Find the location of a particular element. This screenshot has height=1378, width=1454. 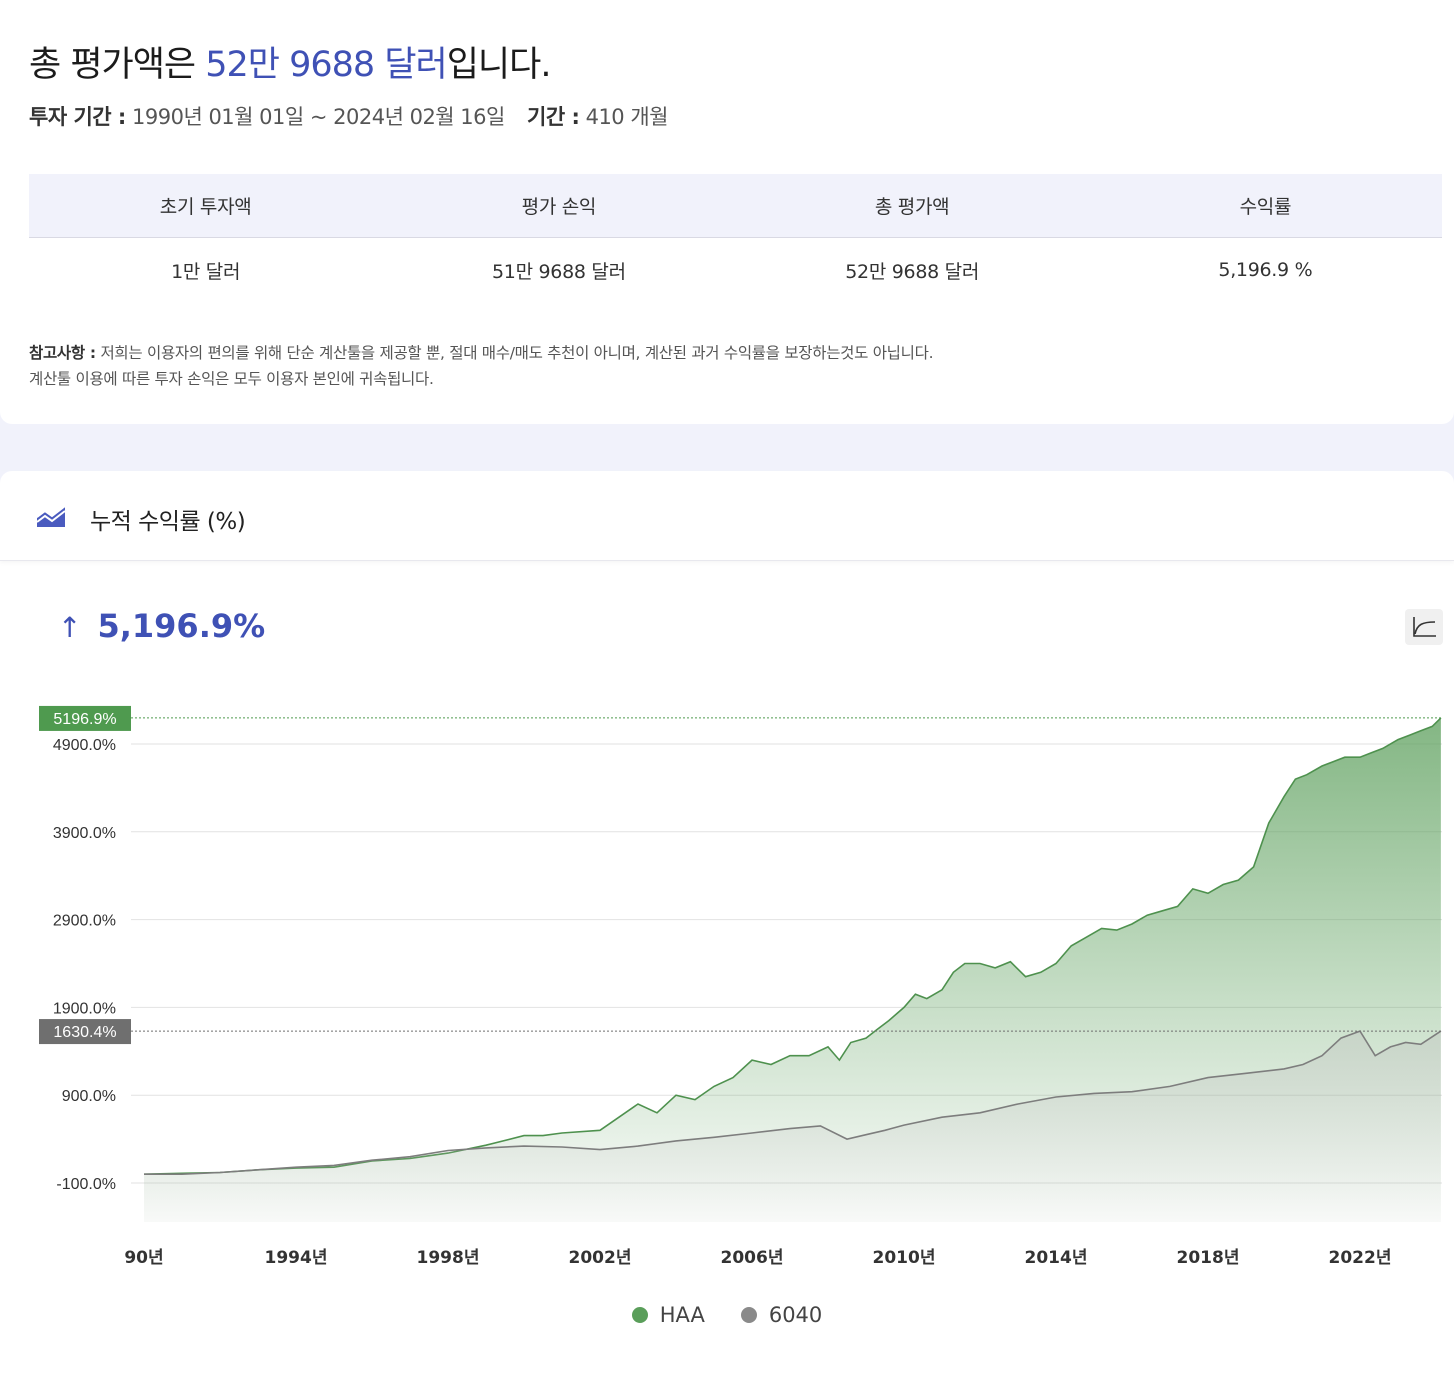

result-headline: 총 평가액은 52만 9688 달러입니다. is located at coordinates (290, 61).